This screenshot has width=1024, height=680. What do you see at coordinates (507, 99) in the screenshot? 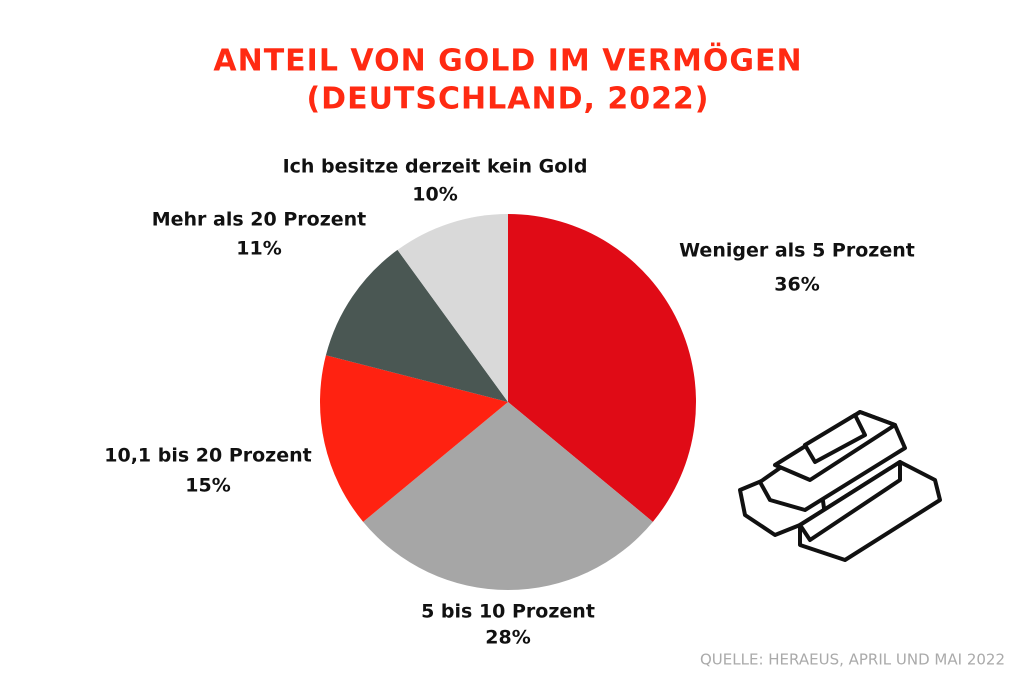
I see `chart-title: (DEUTSCHLAND, 2022)` at bounding box center [507, 99].